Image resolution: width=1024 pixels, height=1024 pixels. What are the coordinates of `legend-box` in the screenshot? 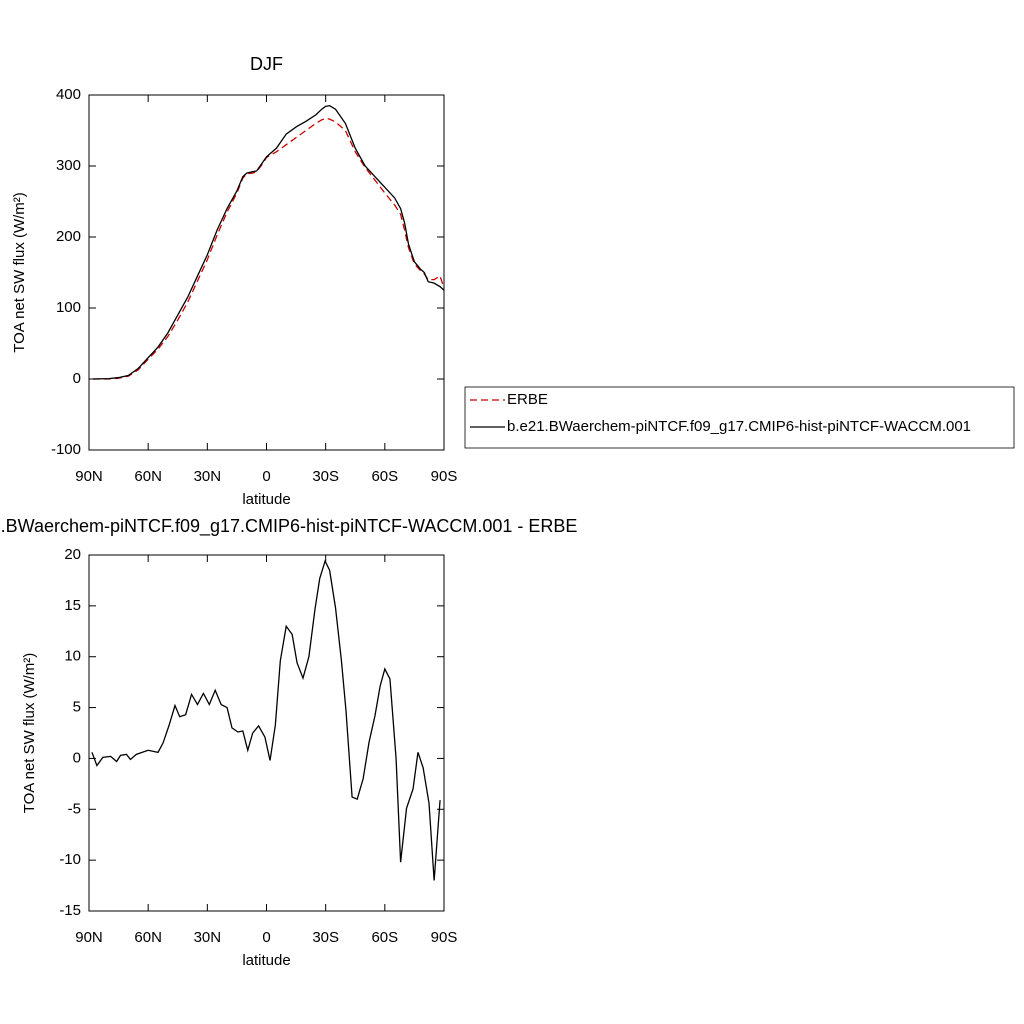 It's located at (739, 417).